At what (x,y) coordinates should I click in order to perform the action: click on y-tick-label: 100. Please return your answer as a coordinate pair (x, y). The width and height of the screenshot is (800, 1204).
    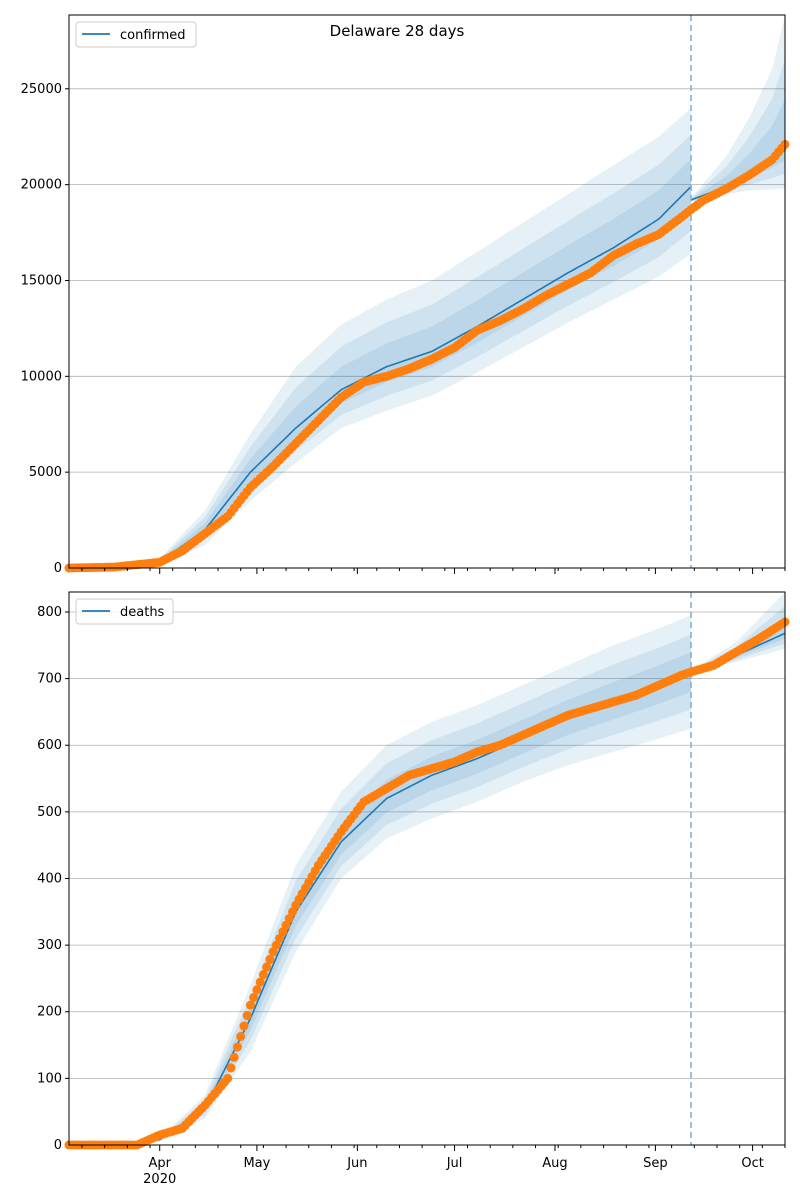
    Looking at the image, I should click on (49, 1078).